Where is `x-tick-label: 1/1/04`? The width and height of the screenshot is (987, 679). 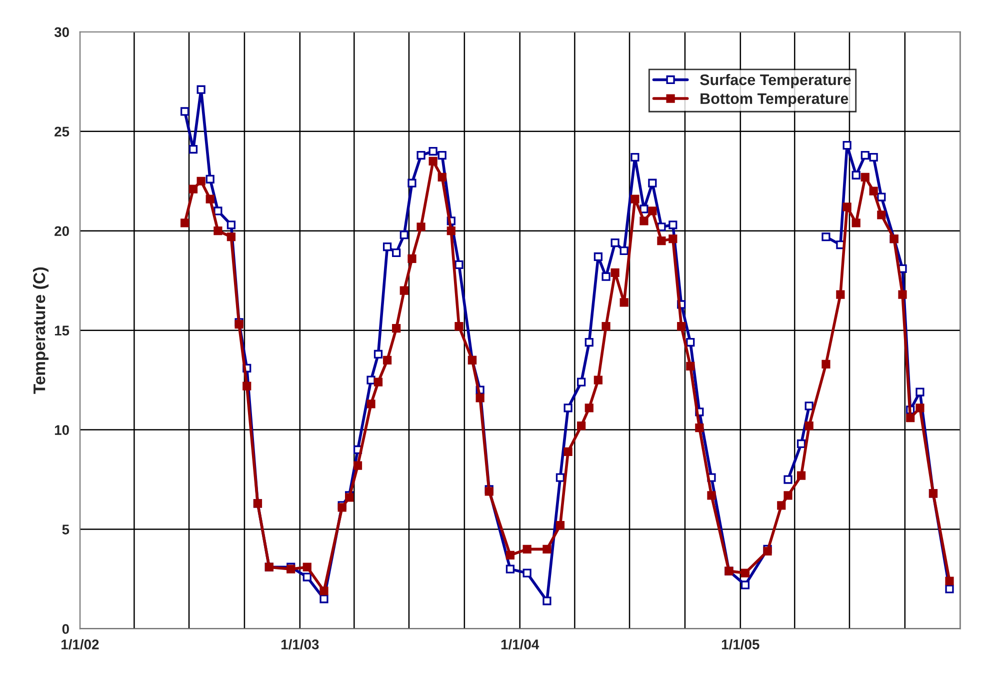 x-tick-label: 1/1/04 is located at coordinates (520, 644).